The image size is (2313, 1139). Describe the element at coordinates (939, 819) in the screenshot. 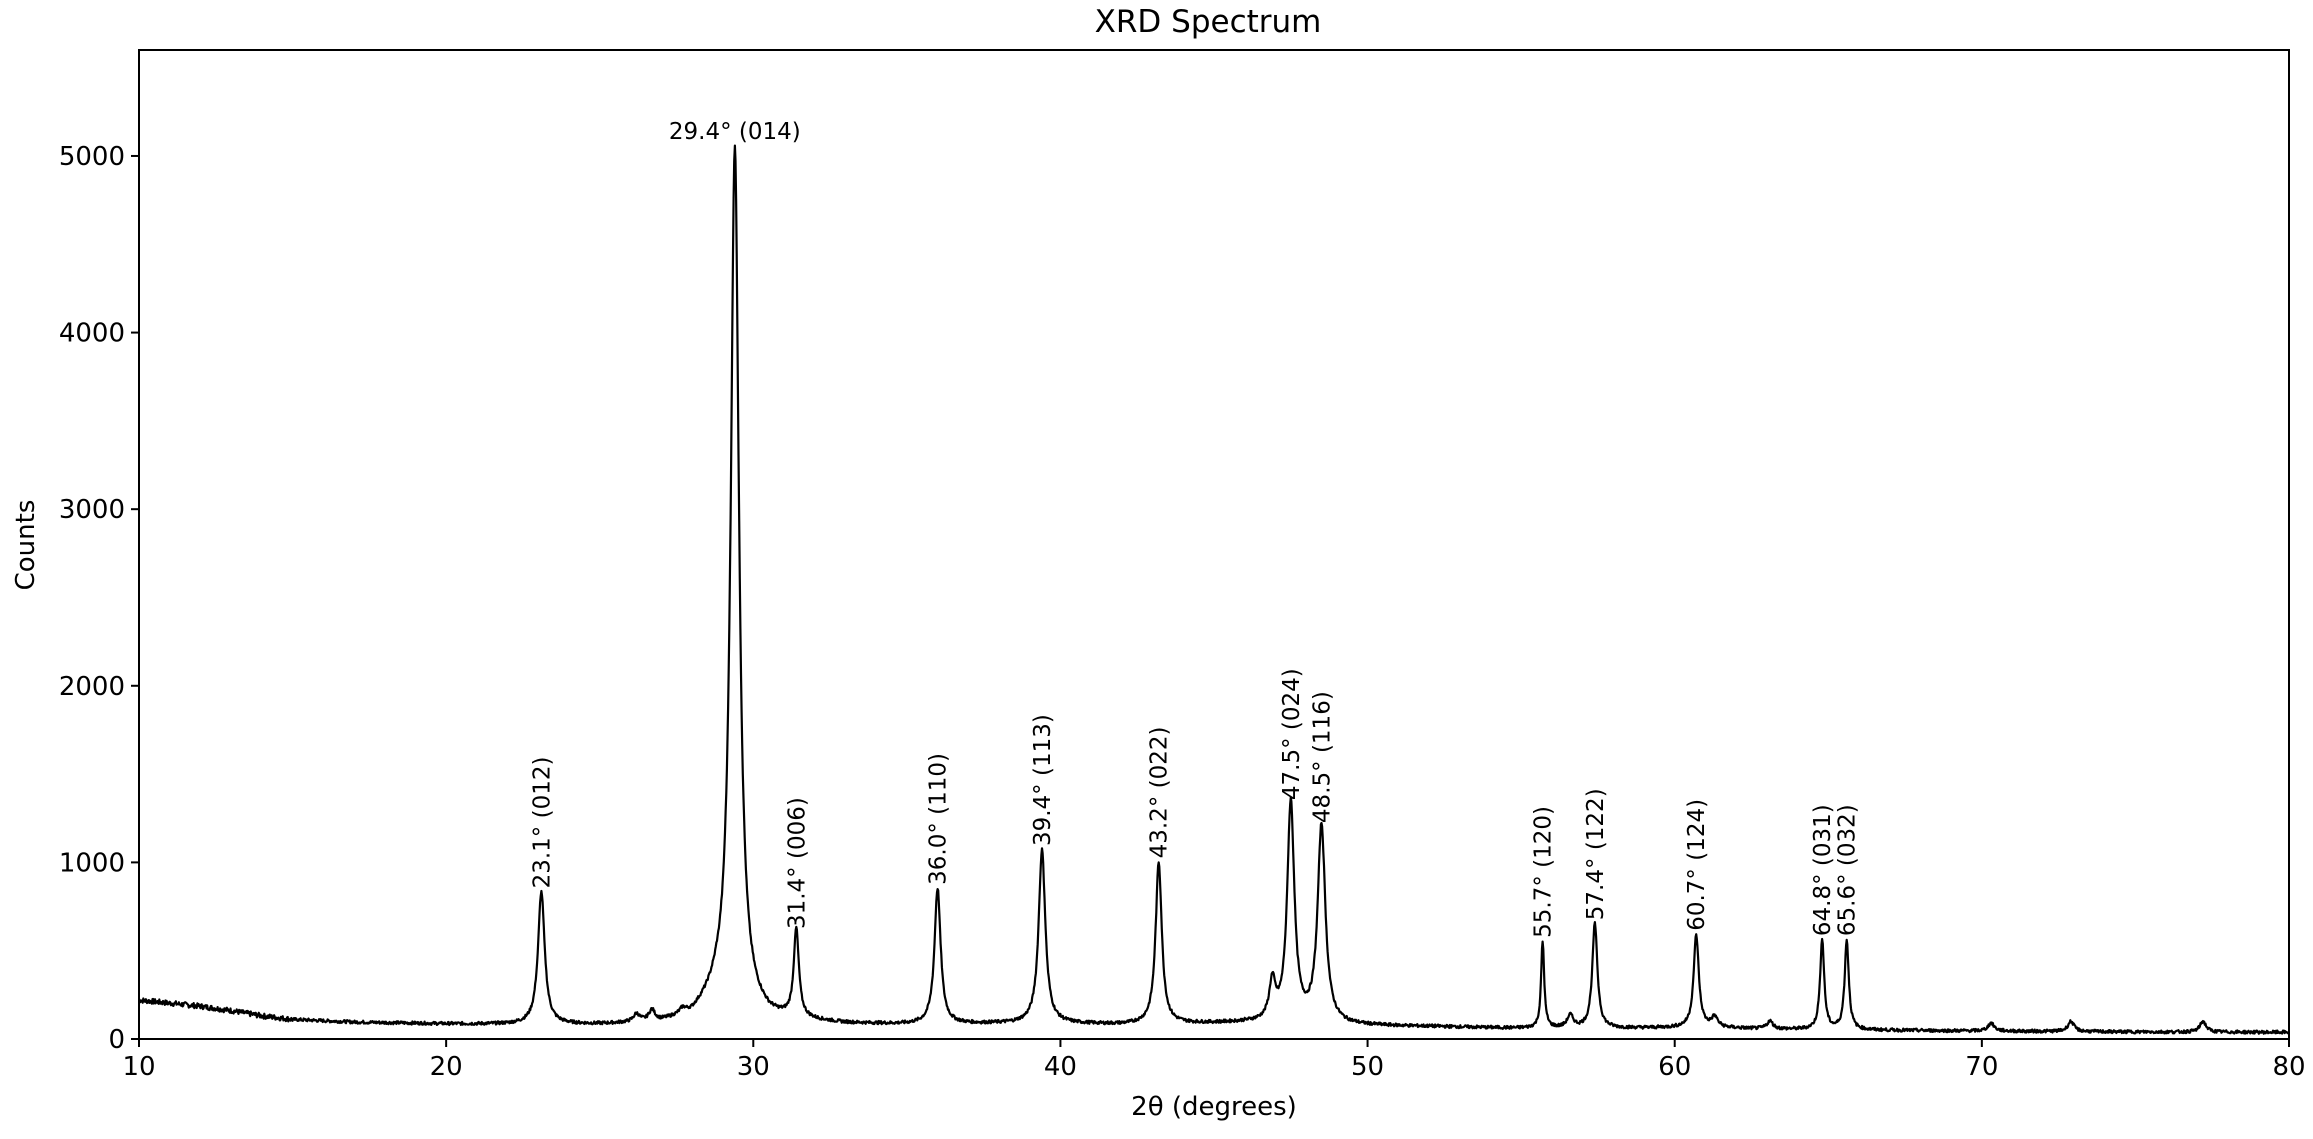

I see `peak-label: 36.0° (110)` at that location.